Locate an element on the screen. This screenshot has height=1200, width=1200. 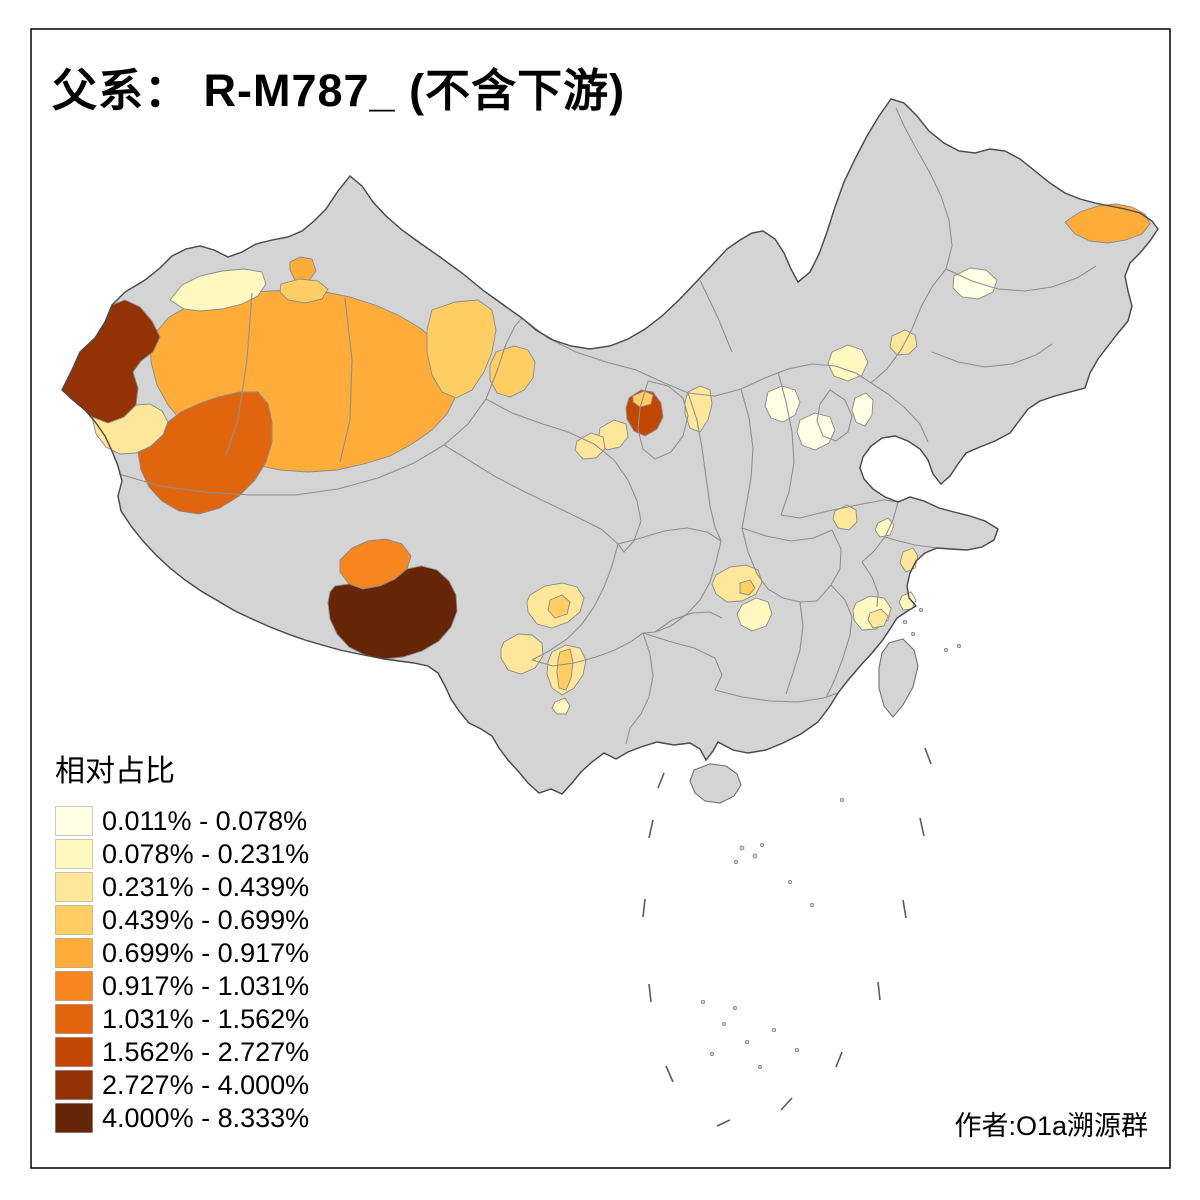
legend-label: 1.031% - 1.562% is located at coordinates (206, 1018).